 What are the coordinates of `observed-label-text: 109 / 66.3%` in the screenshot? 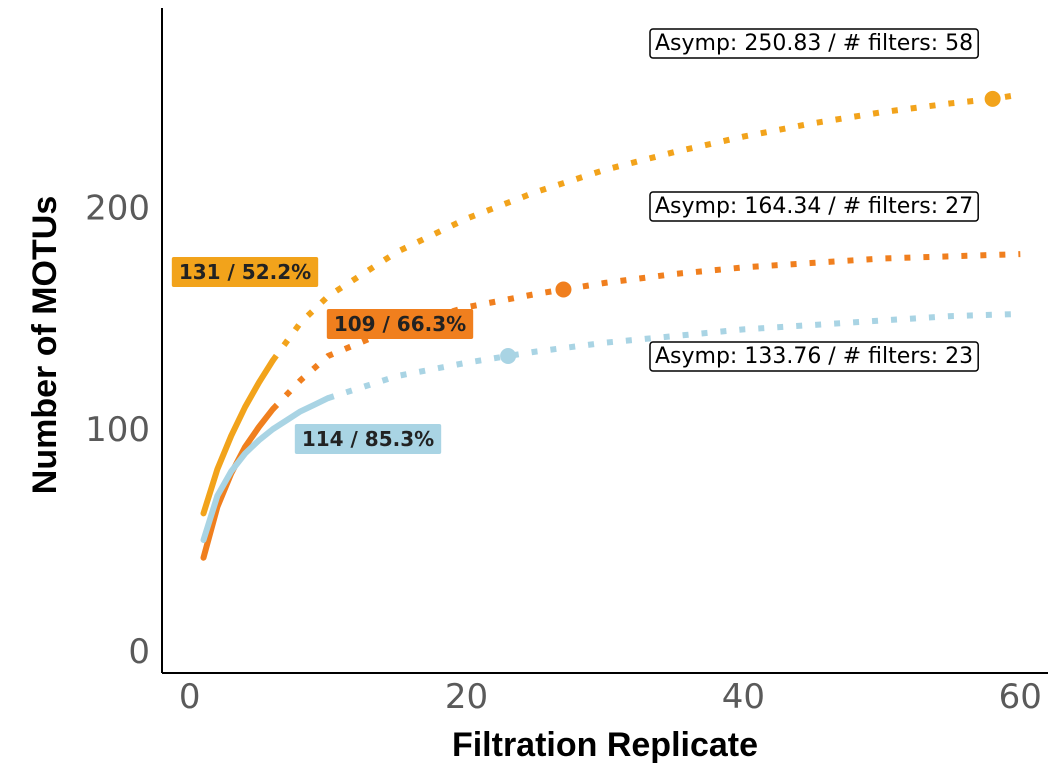 It's located at (400, 324).